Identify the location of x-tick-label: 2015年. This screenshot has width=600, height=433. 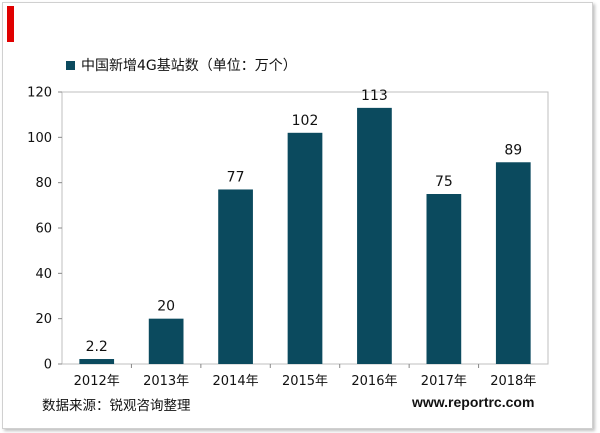
(305, 381).